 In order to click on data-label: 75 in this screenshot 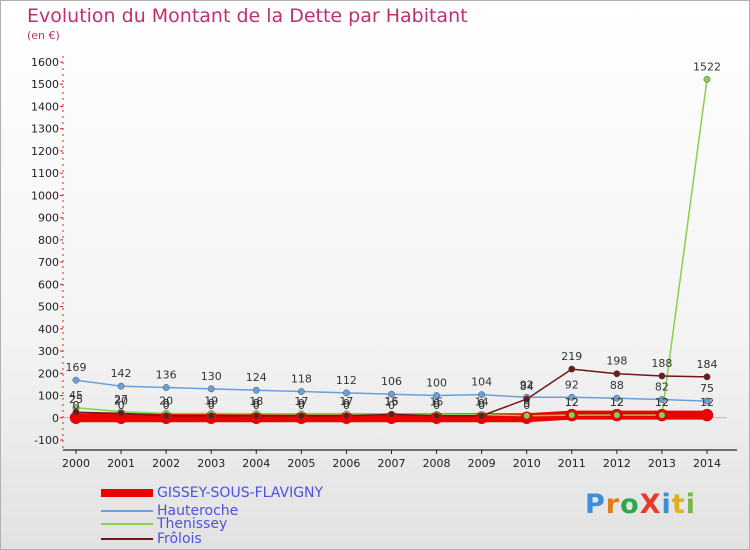, I will do `click(707, 388)`.